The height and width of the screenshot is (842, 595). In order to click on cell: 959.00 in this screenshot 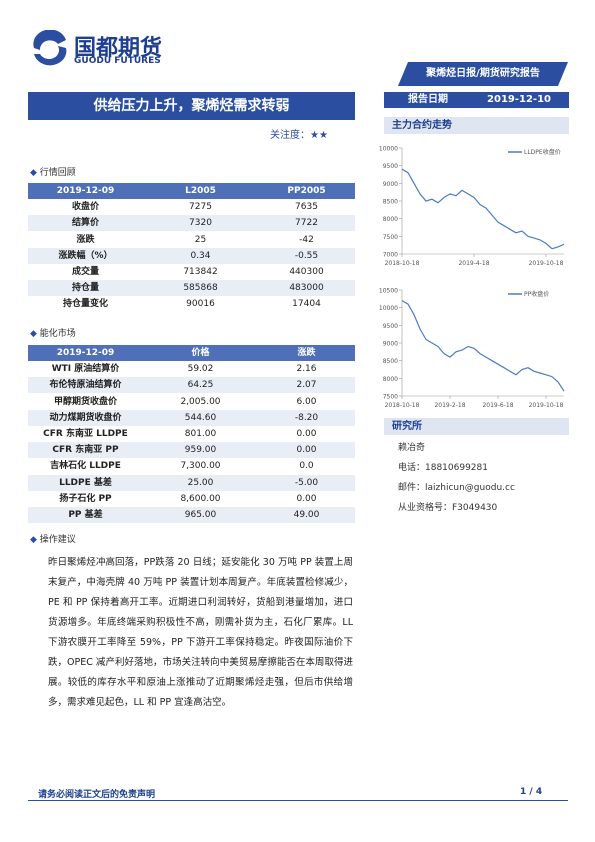, I will do `click(200, 450)`.